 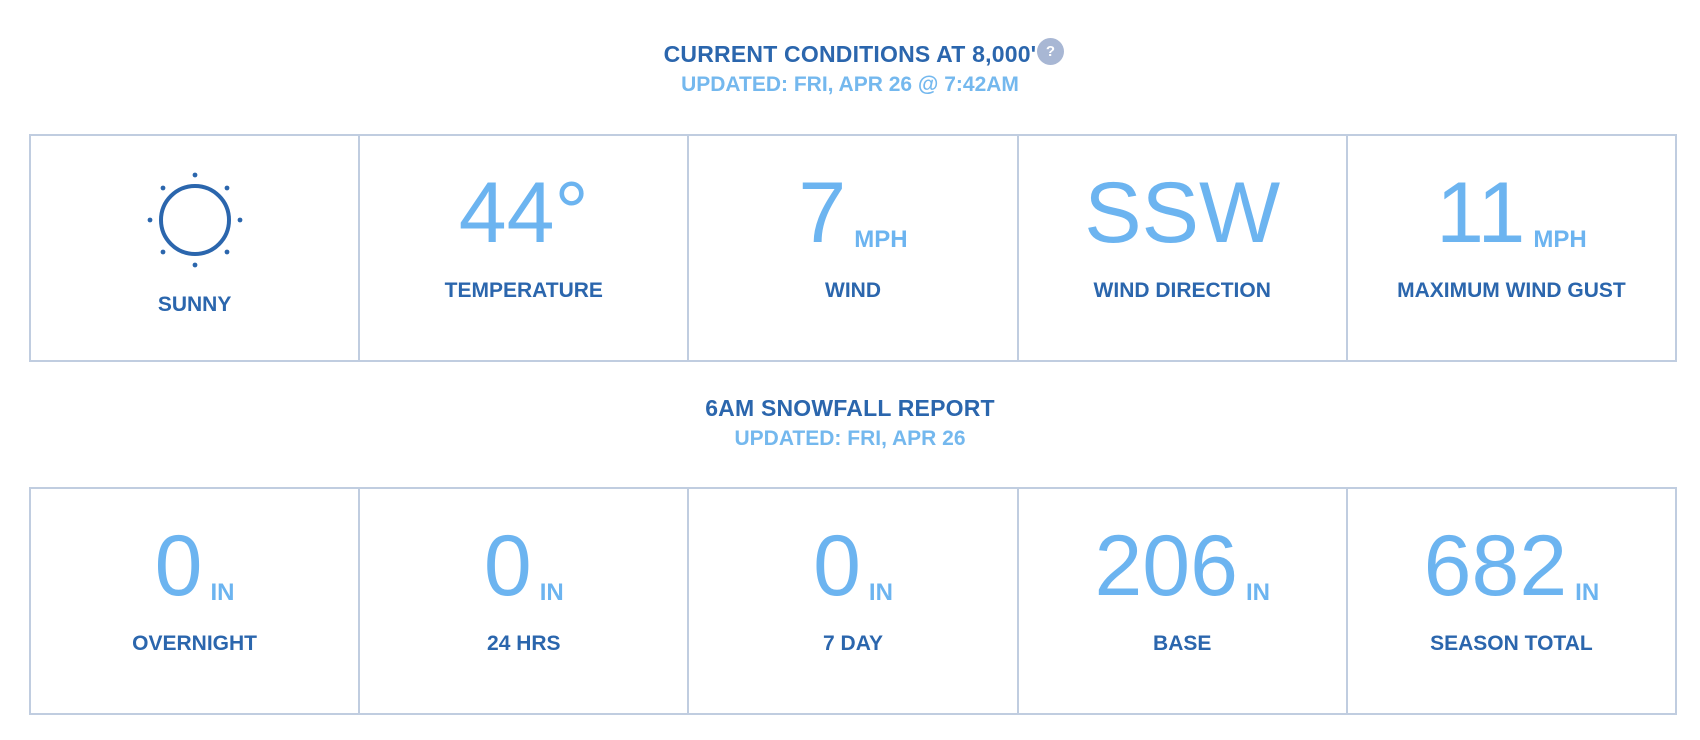 What do you see at coordinates (1166, 566) in the screenshot?
I see `base-value: 206` at bounding box center [1166, 566].